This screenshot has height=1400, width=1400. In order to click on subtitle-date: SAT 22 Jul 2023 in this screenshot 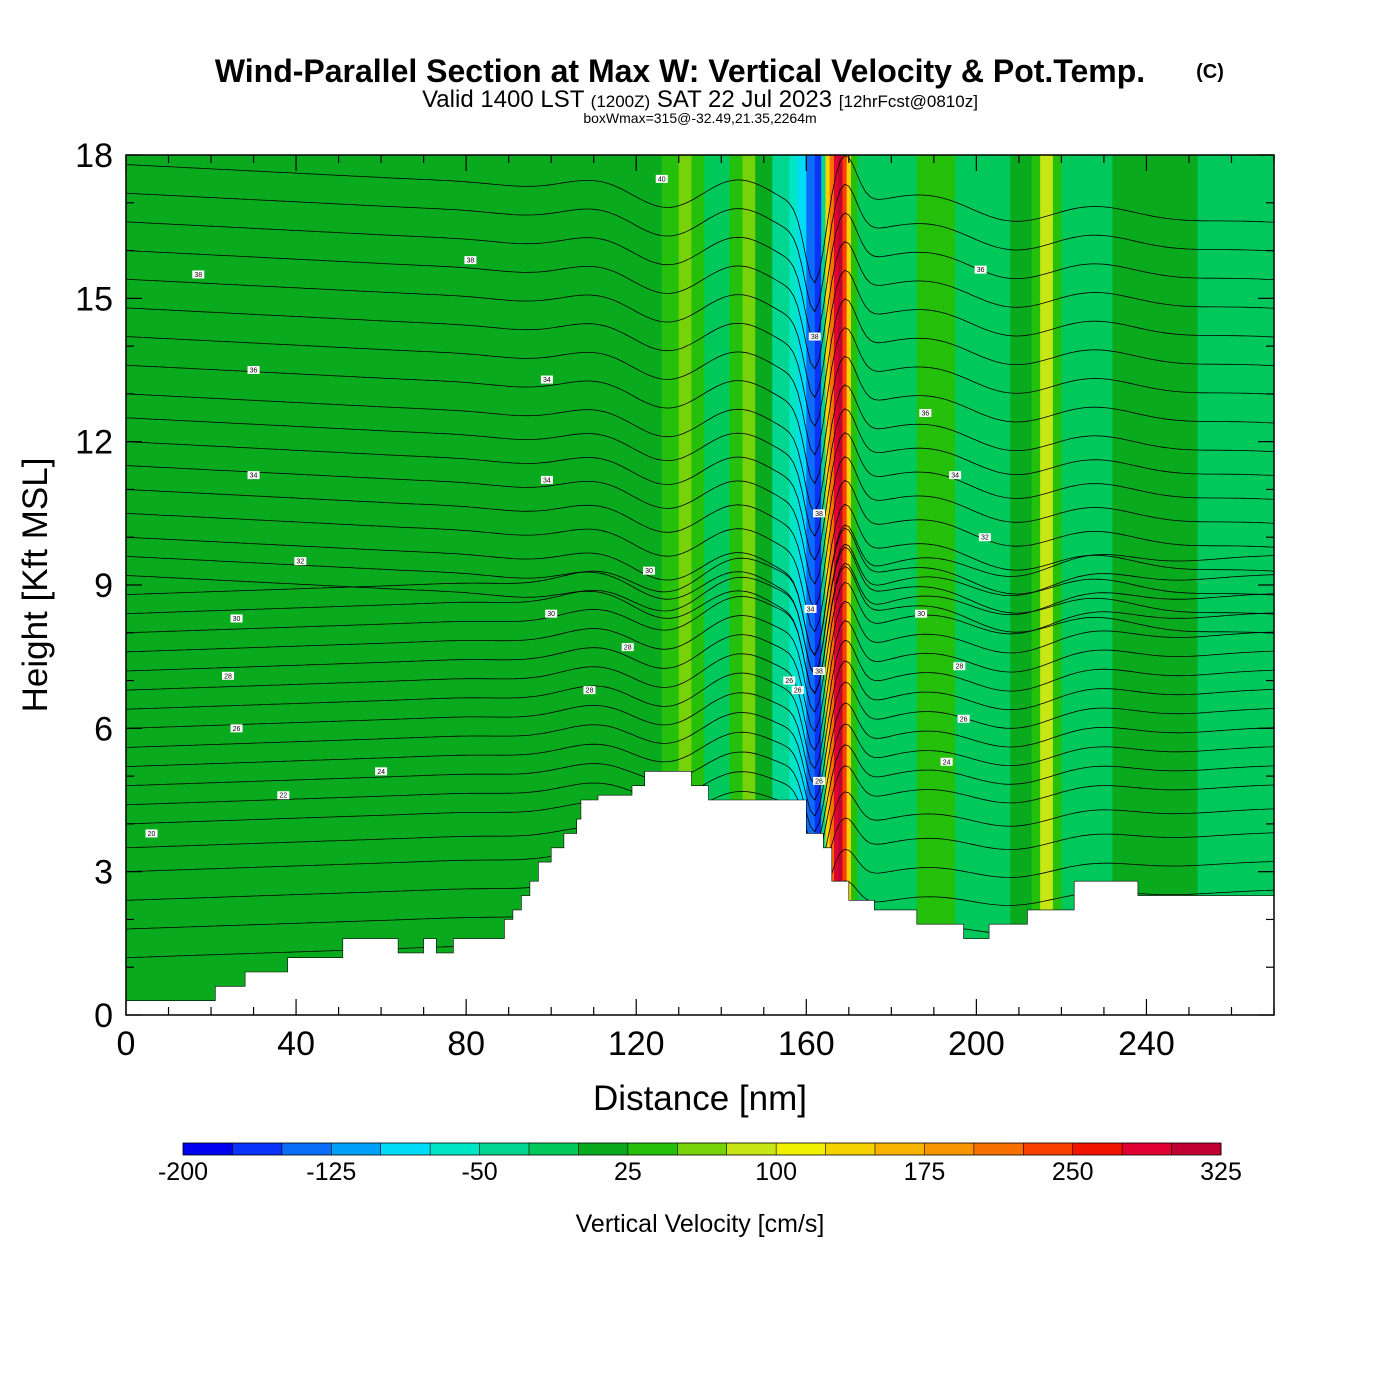, I will do `click(744, 99)`.